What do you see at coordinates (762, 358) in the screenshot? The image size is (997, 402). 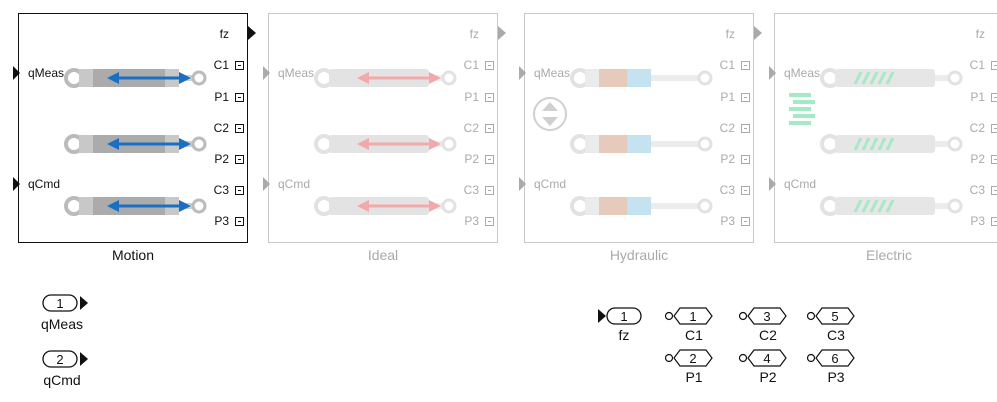 I see `connection-port-shape: 4` at bounding box center [762, 358].